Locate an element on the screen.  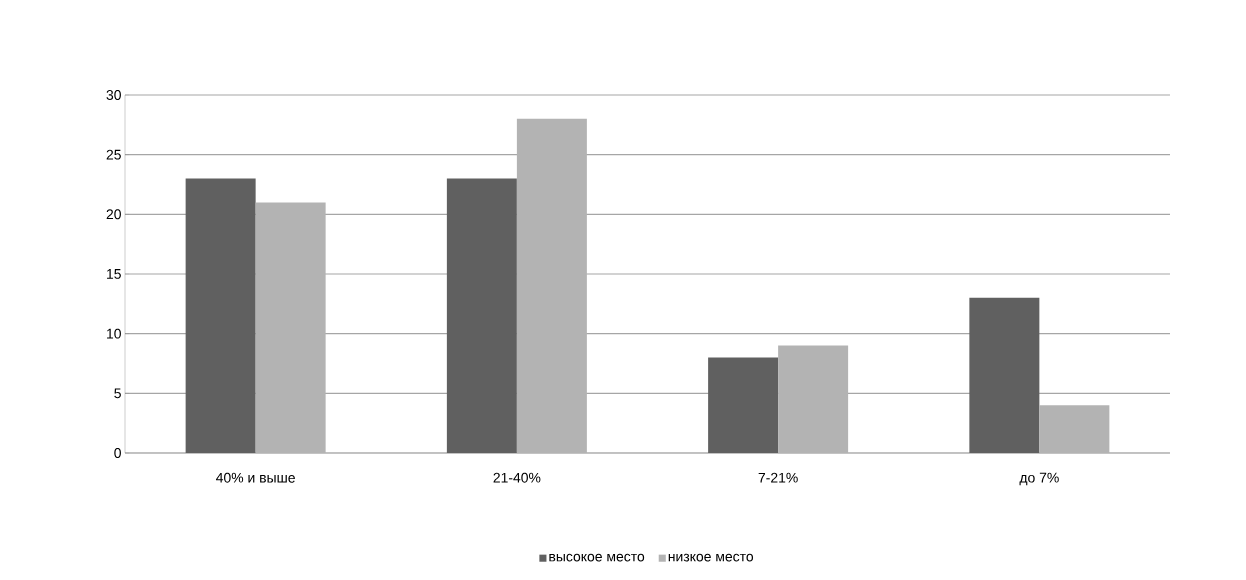
y-tick-label: 5 is located at coordinates (117, 393).